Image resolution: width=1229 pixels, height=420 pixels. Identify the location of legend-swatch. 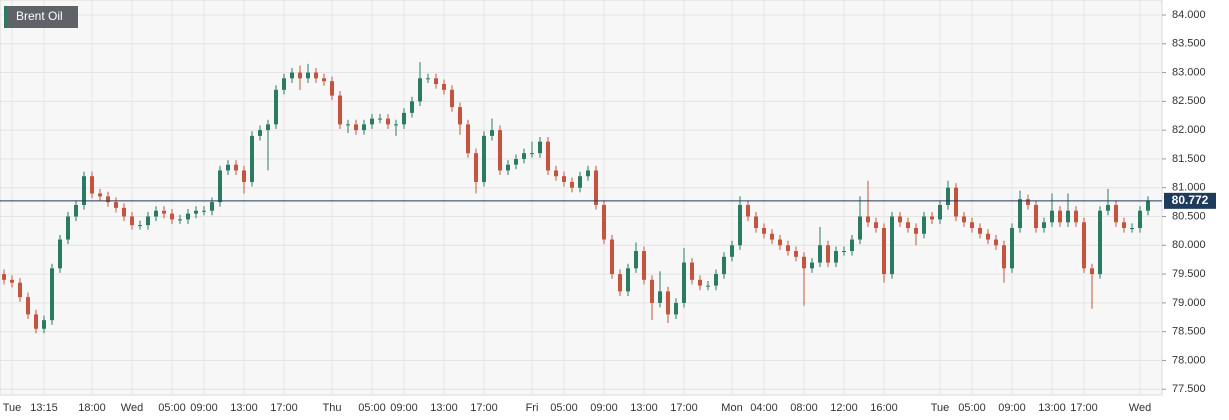
(5, 17).